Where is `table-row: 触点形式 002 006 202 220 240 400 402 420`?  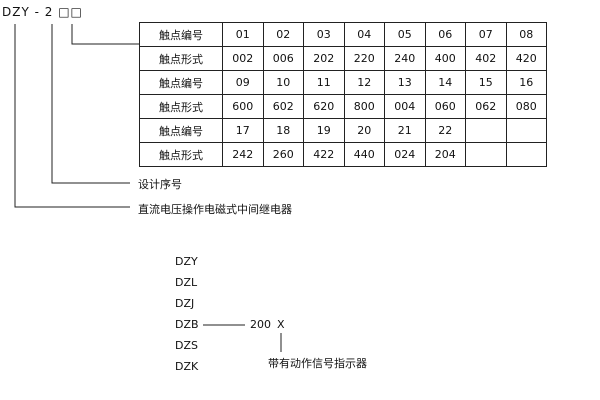 table-row: 触点形式 002 006 202 220 240 400 402 420 is located at coordinates (343, 58).